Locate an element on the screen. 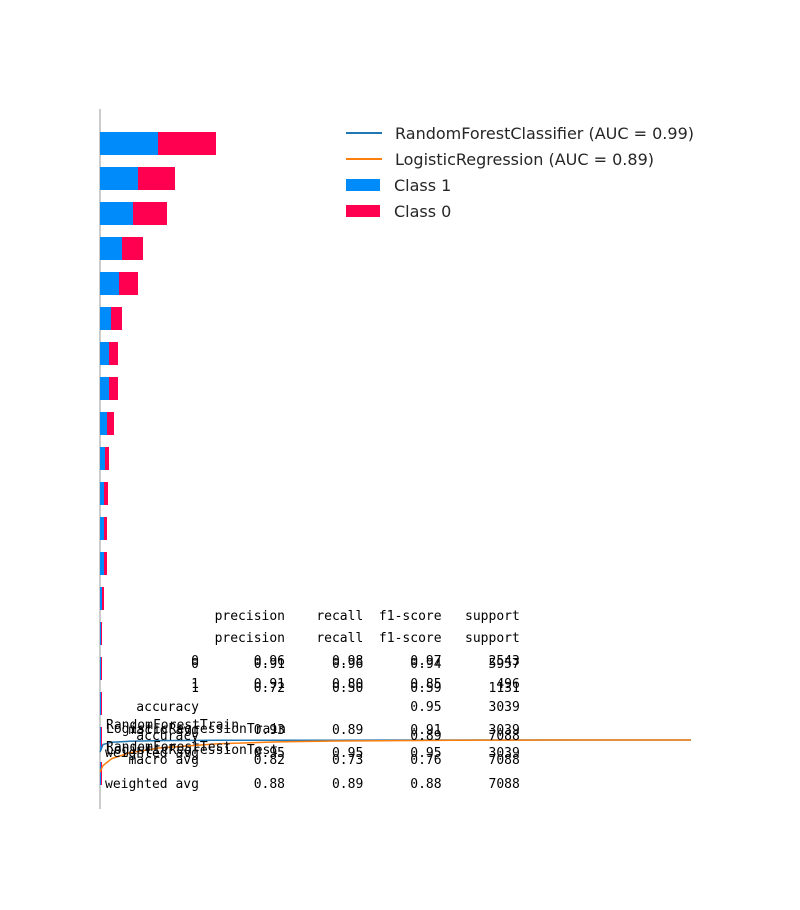  legend-item: RandomForestClassifier (AUC = 0.99) is located at coordinates (520, 133).